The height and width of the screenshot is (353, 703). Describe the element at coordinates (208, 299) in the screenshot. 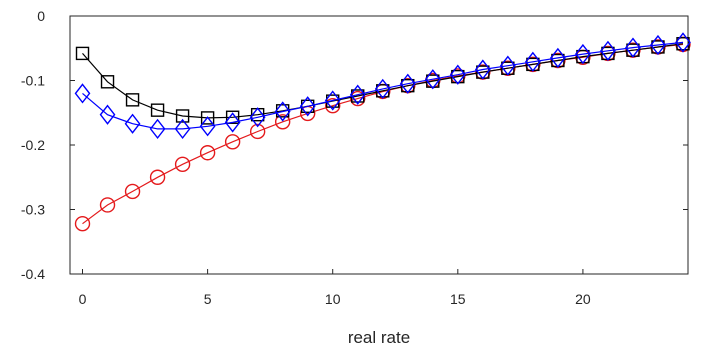

I see `x-tick-label: 5` at that location.